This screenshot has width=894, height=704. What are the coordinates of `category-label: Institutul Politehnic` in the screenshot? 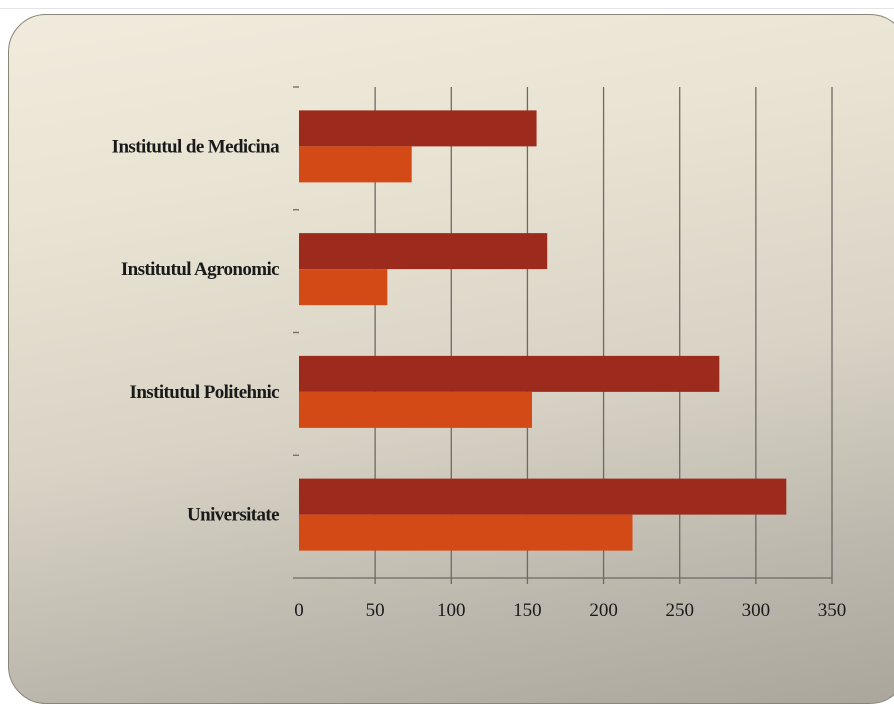 It's located at (205, 392).